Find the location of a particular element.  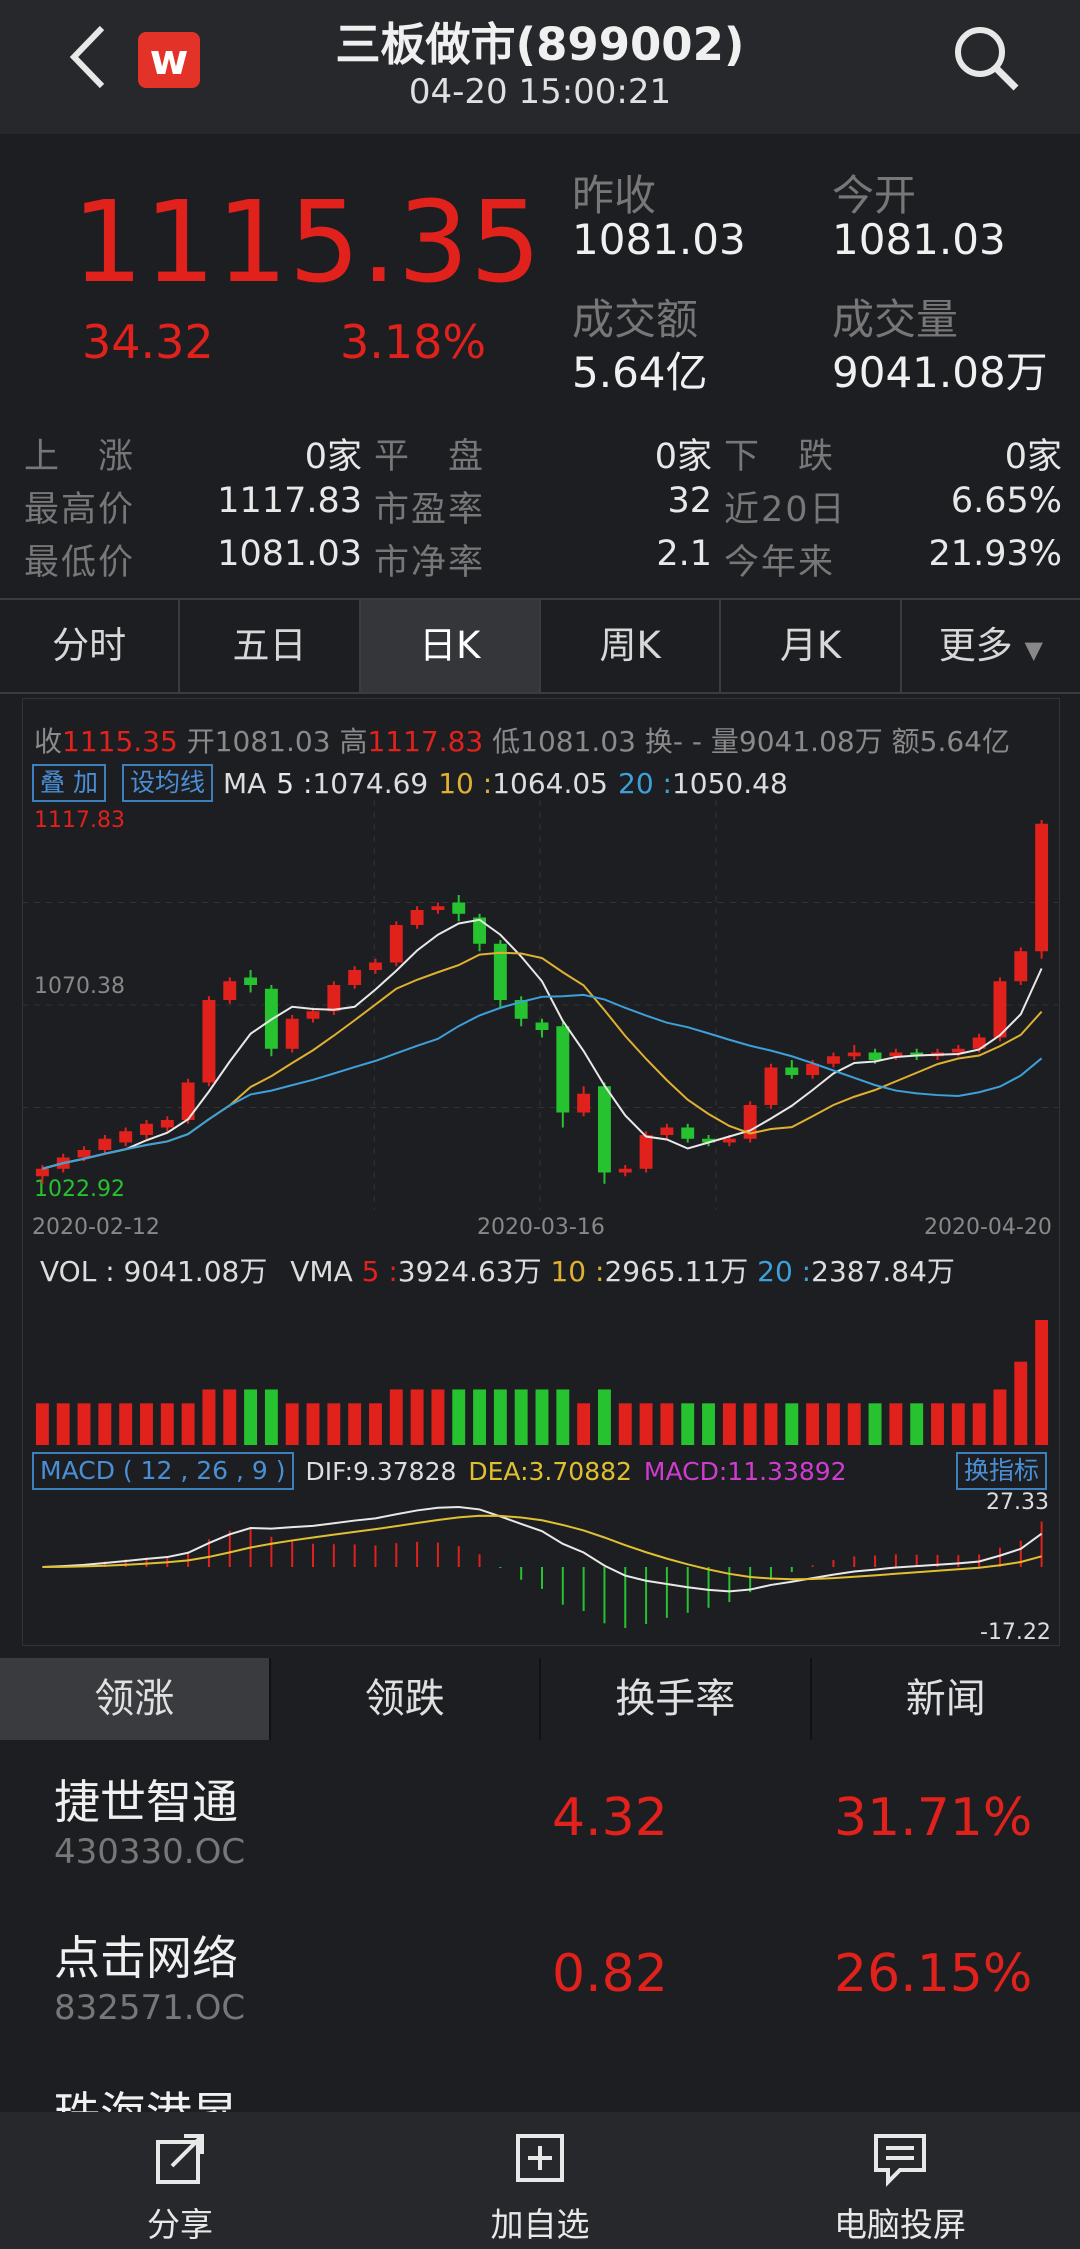

volume-value: 9041.08万 is located at coordinates (940, 372).